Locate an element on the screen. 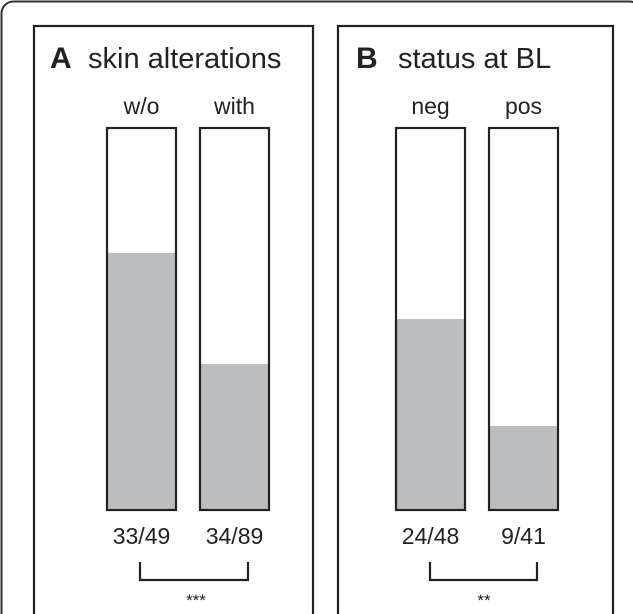 The height and width of the screenshot is (614, 633). panel-b-letter: B is located at coordinates (367, 58).